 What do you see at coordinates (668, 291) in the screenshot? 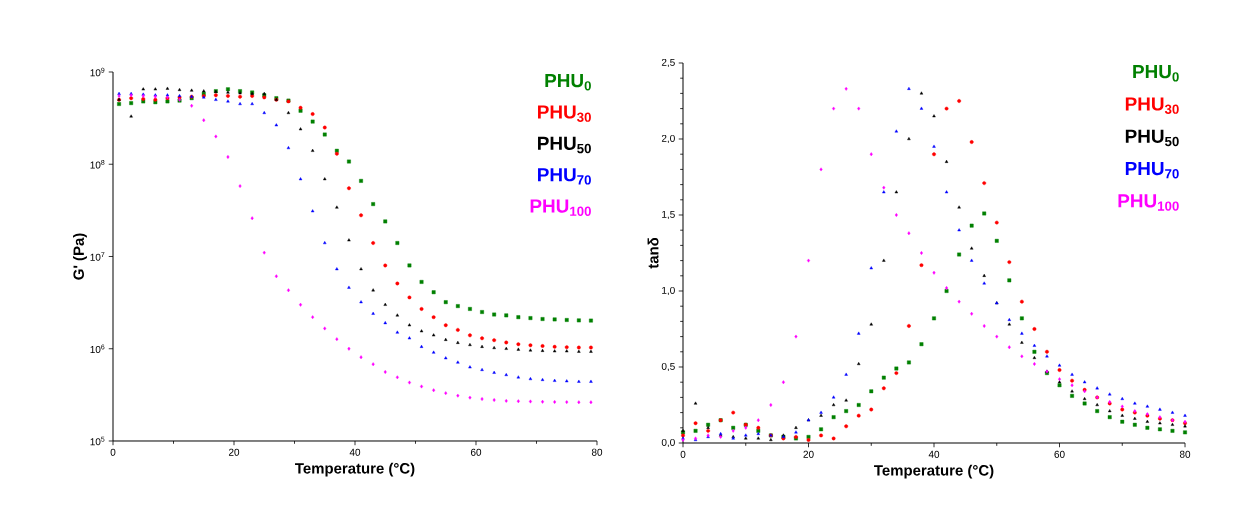
I see `y-tick-label: 1,0` at bounding box center [668, 291].